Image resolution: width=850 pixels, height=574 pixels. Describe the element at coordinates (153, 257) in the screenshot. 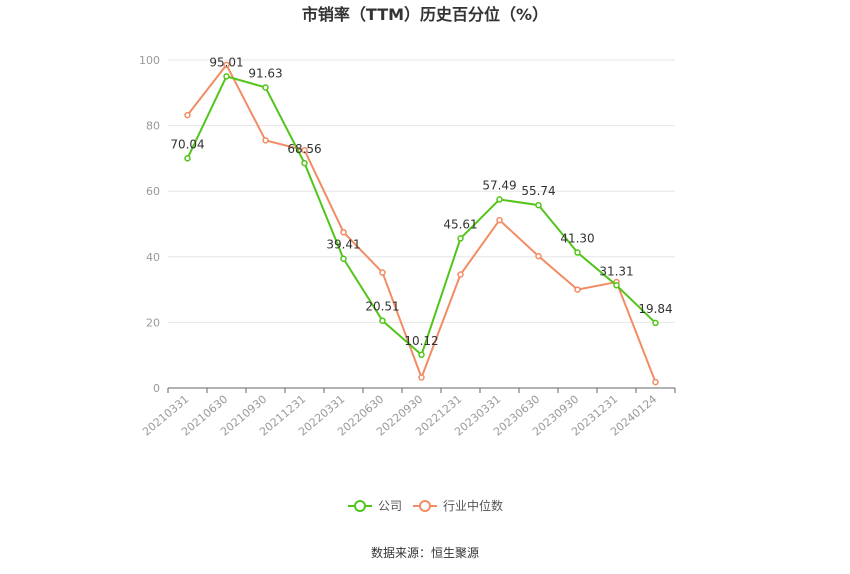

I see `y-tick-label: 40` at that location.